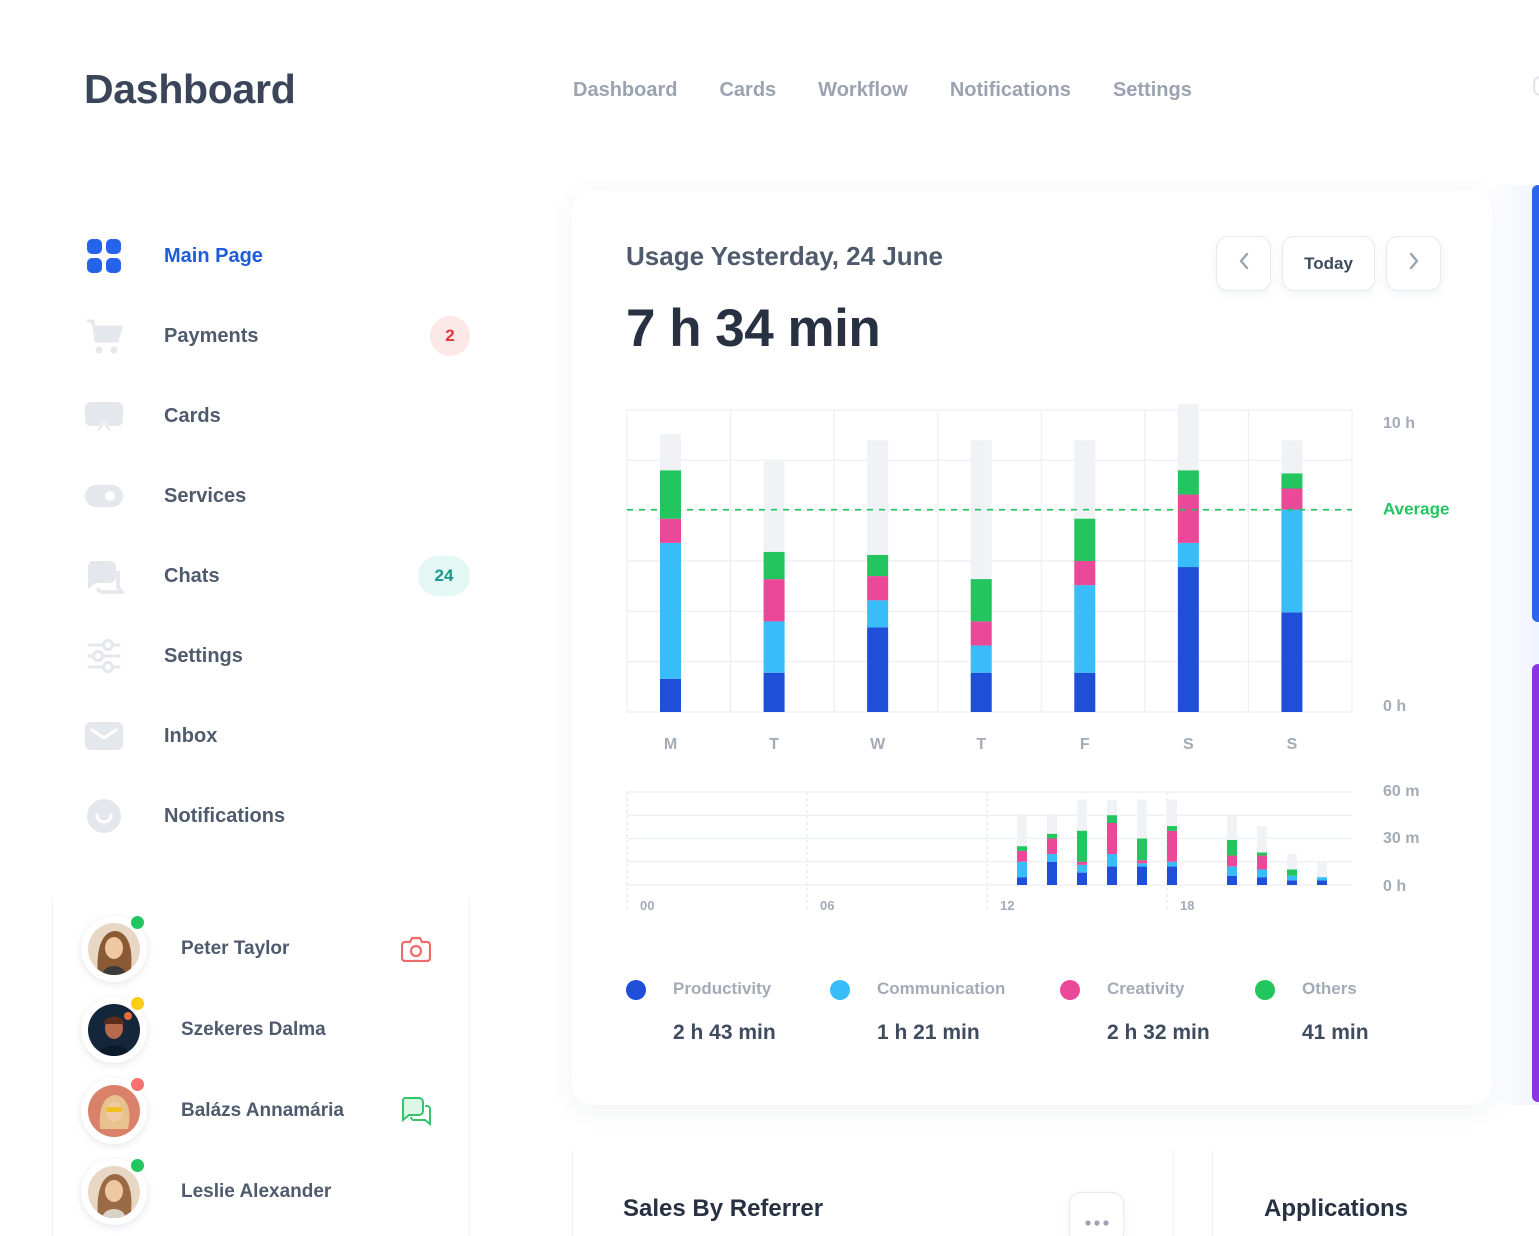 The width and height of the screenshot is (1539, 1236). Describe the element at coordinates (262, 1110) in the screenshot. I see `contact-name: Balázs Annamária` at that location.